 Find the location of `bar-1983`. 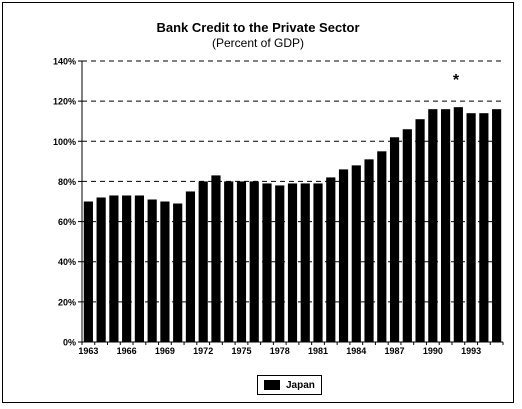

bar-1983 is located at coordinates (343, 255).